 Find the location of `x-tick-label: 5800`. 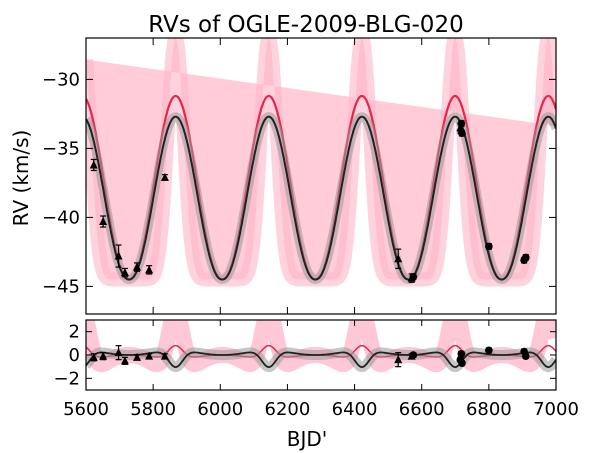

x-tick-label: 5800 is located at coordinates (153, 409).